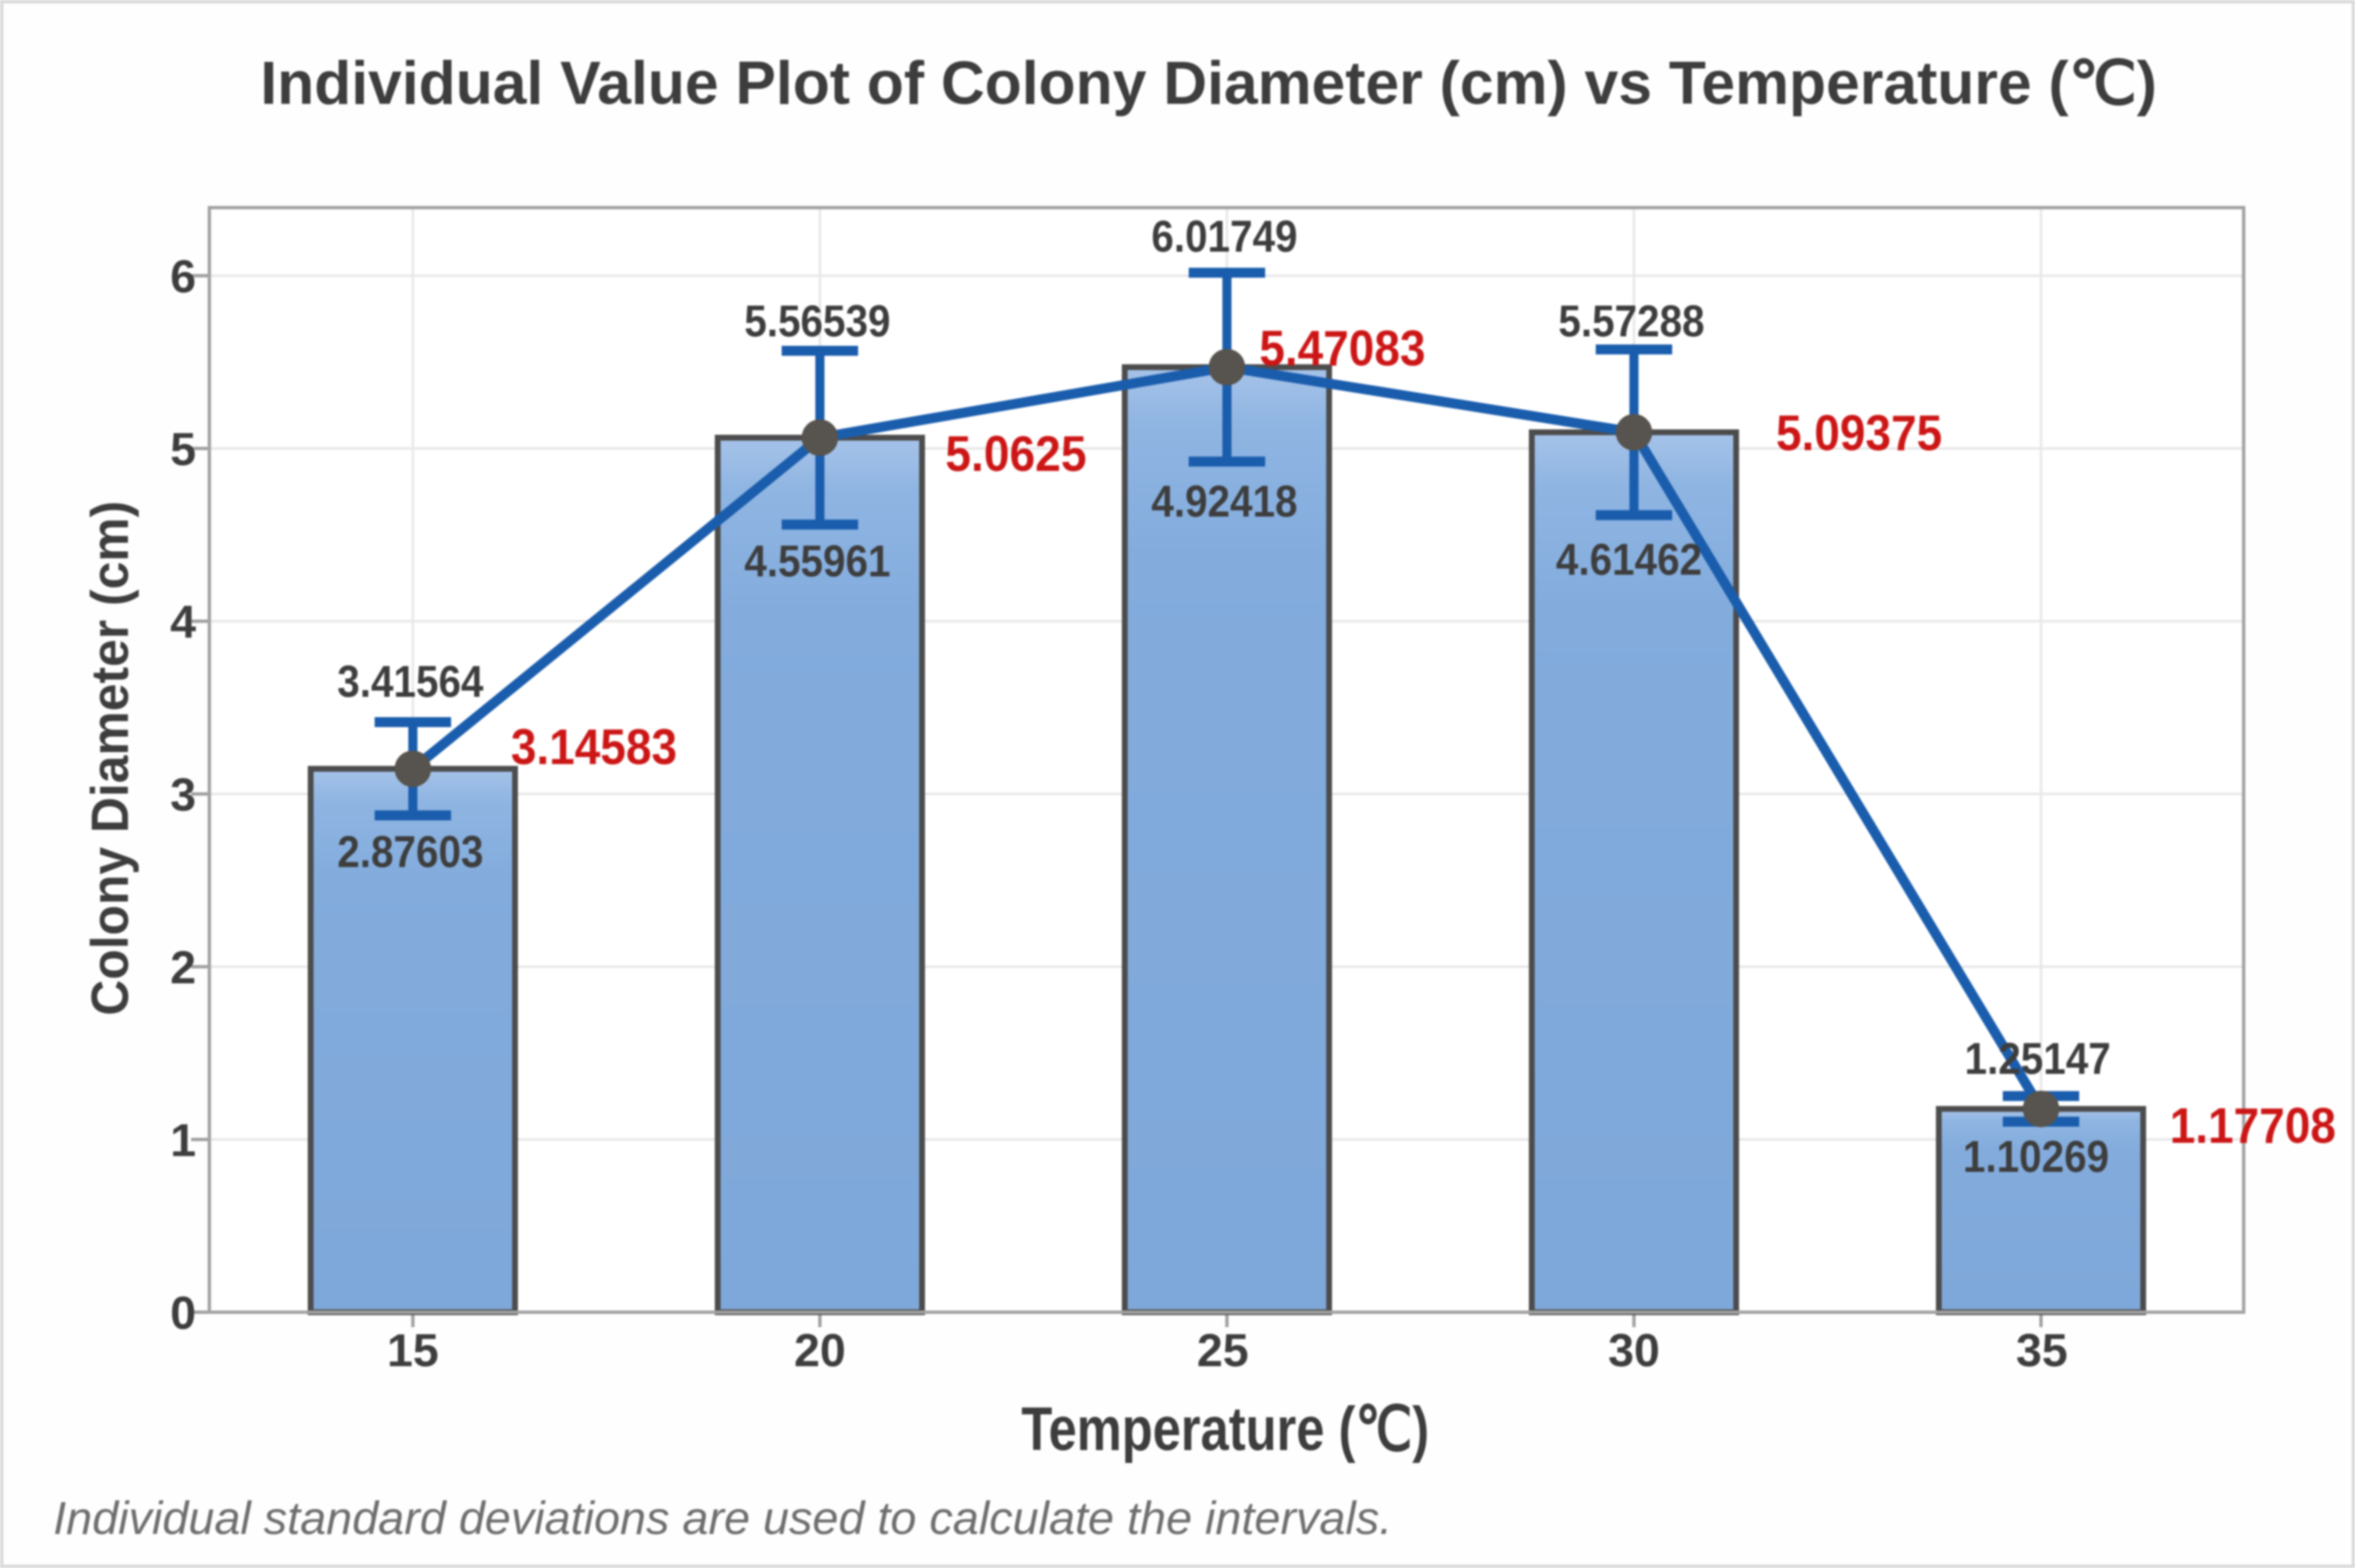 The height and width of the screenshot is (1568, 2355). Describe the element at coordinates (1859, 433) in the screenshot. I see `svg-text: 5.09375` at that location.